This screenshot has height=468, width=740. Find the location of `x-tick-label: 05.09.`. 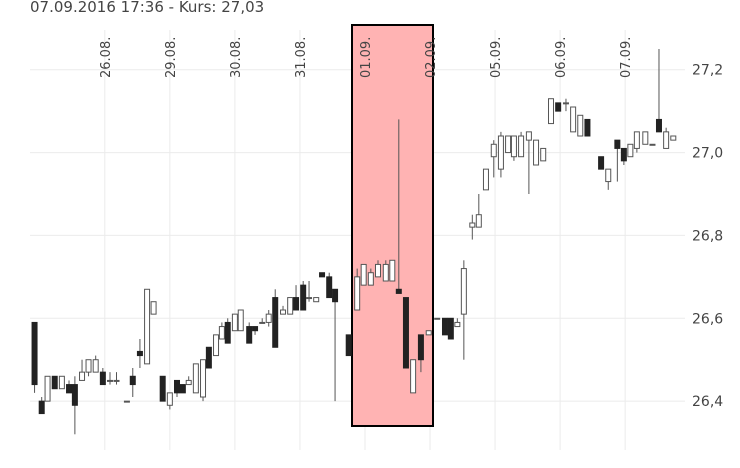

x-tick-label: 05.09. is located at coordinates (496, 57).